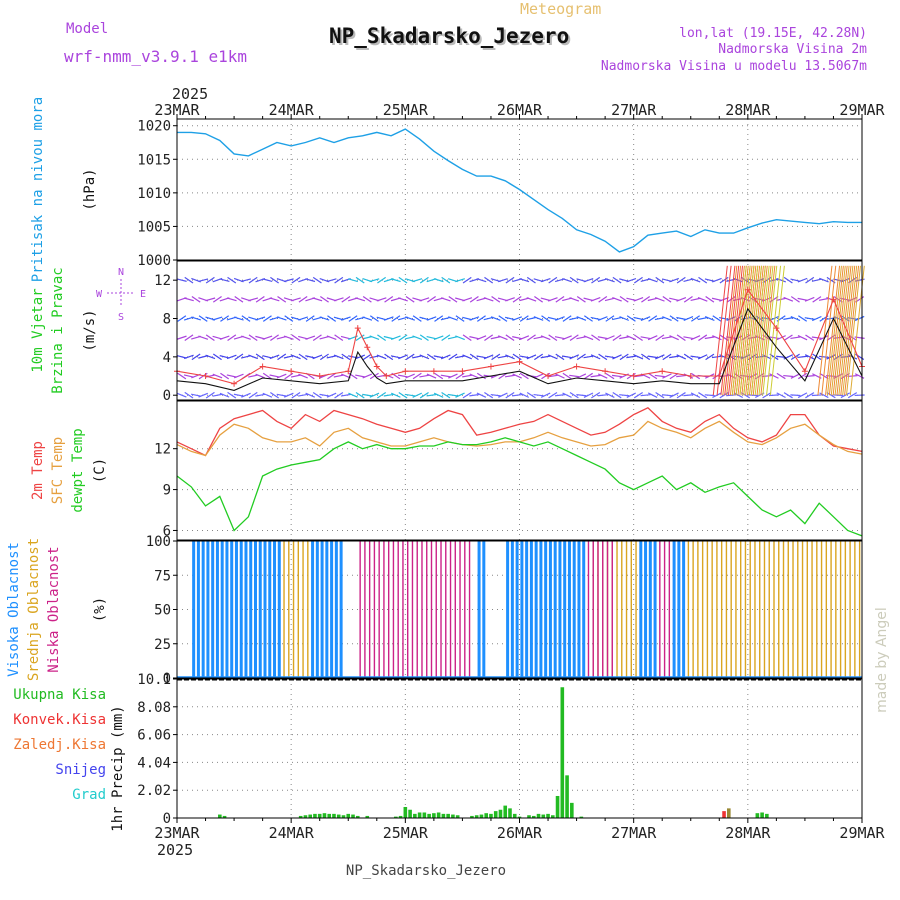 Image resolution: width=900 pixels, height=900 pixels. What do you see at coordinates (154, 194) in the screenshot?
I see `y-tick-label: 1010` at bounding box center [154, 194].